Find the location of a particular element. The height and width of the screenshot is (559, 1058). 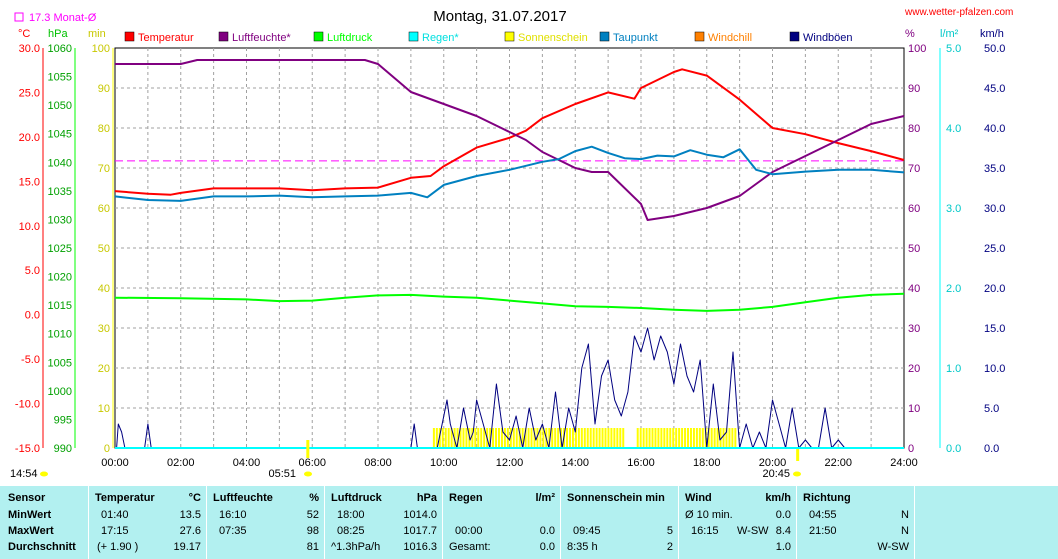

y-tick-pressure_hpa: 1060 is located at coordinates (60, 49).